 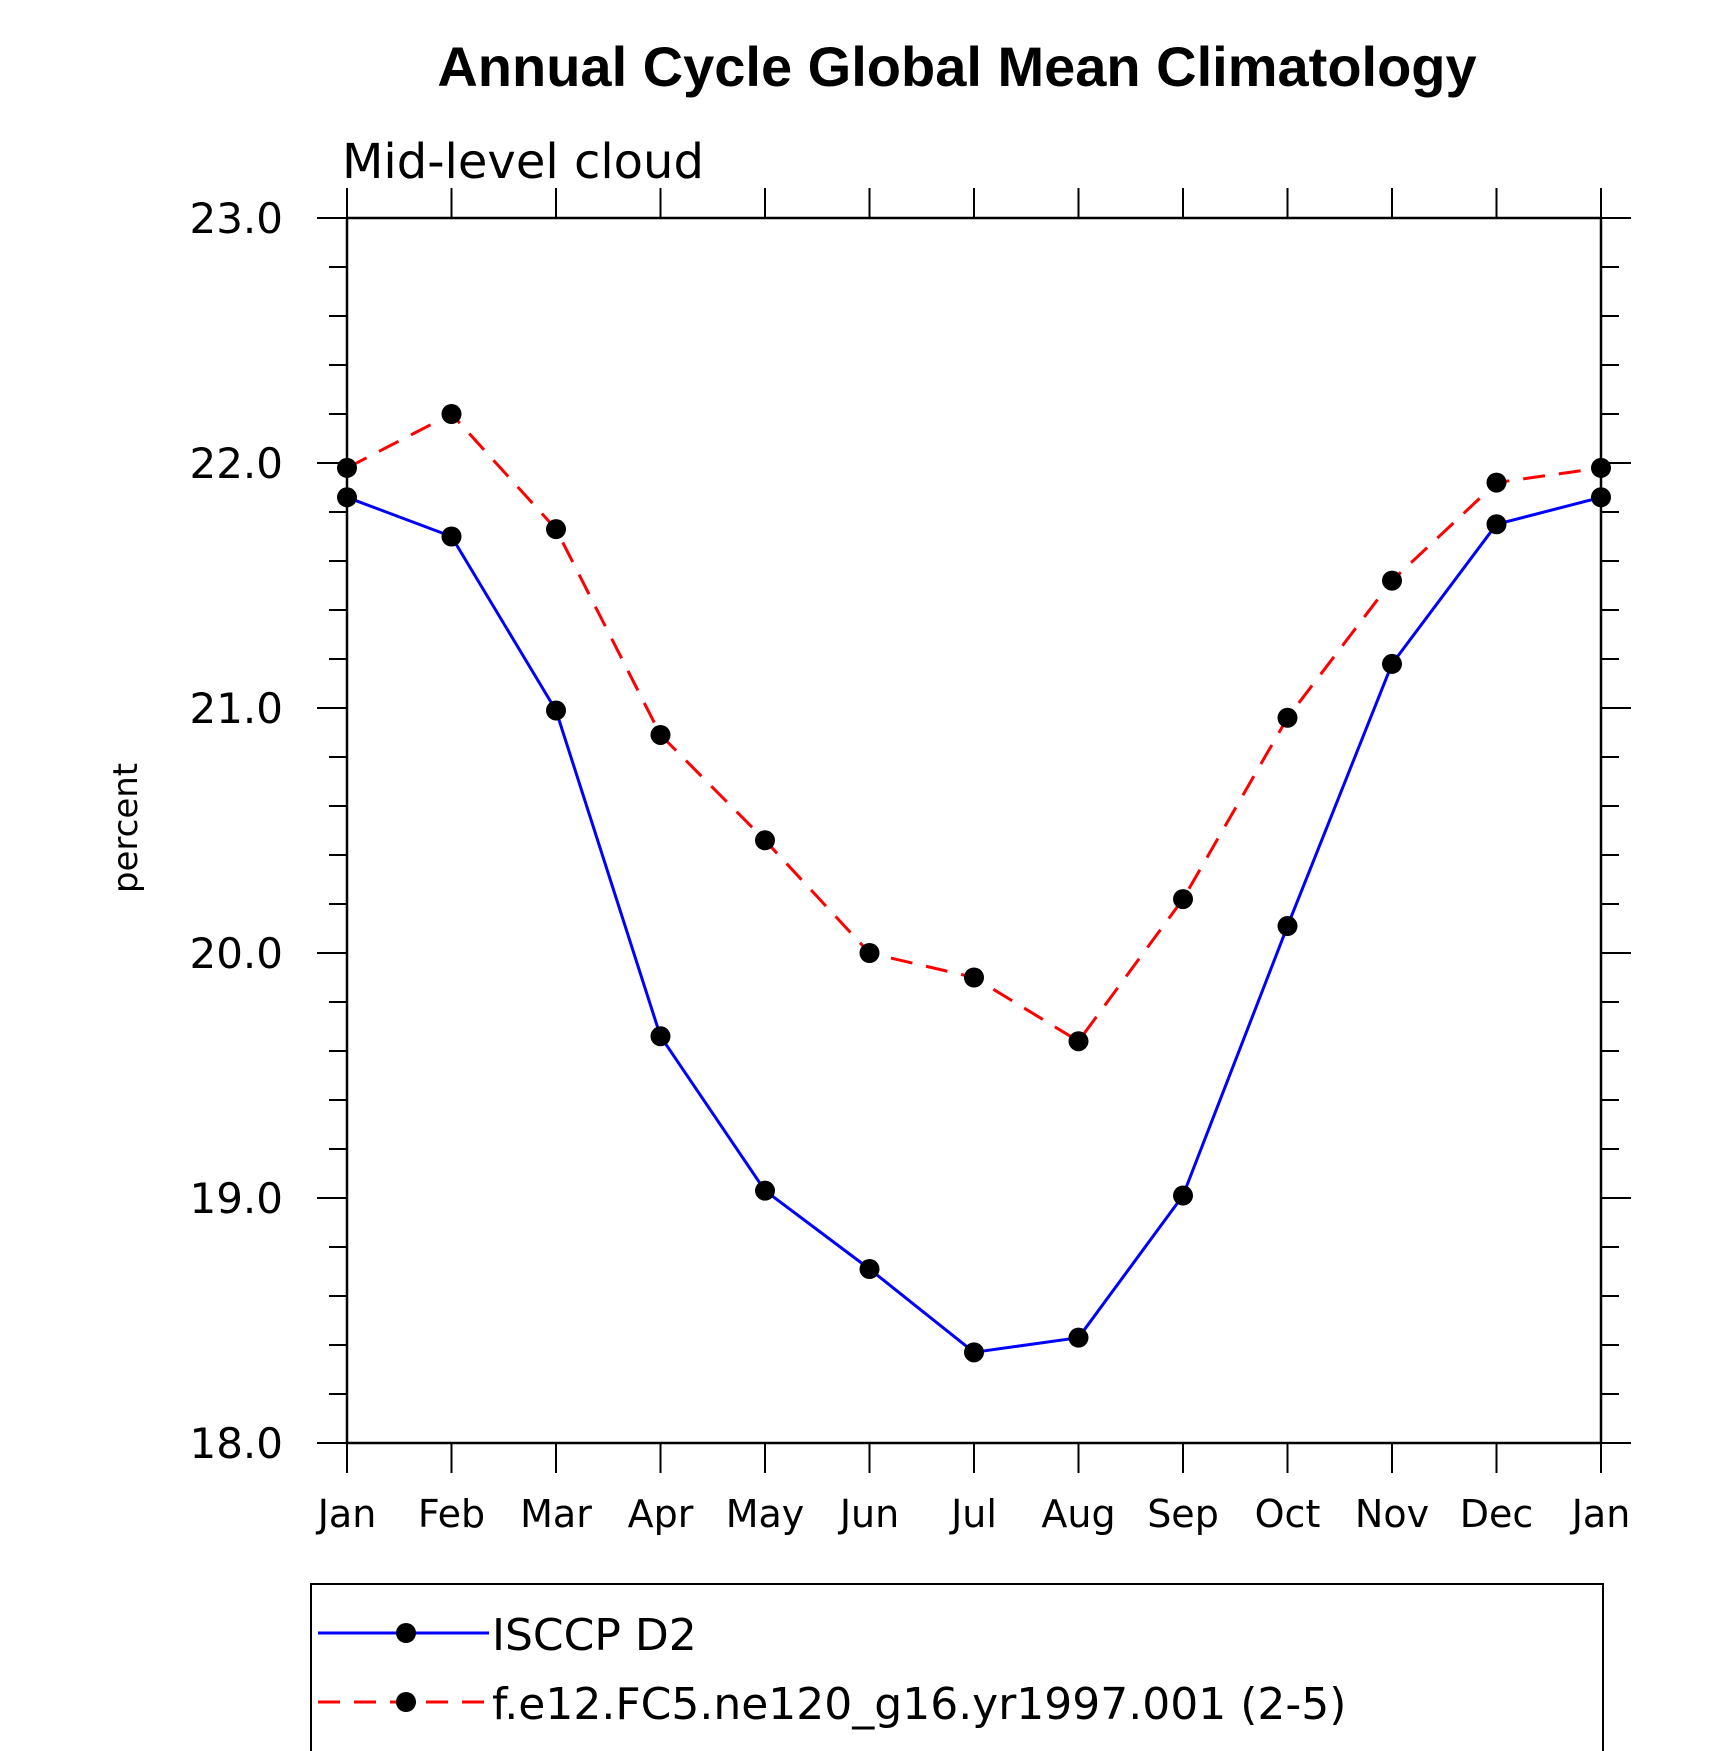 I want to click on x-tick-label: May, so click(x=765, y=1514).